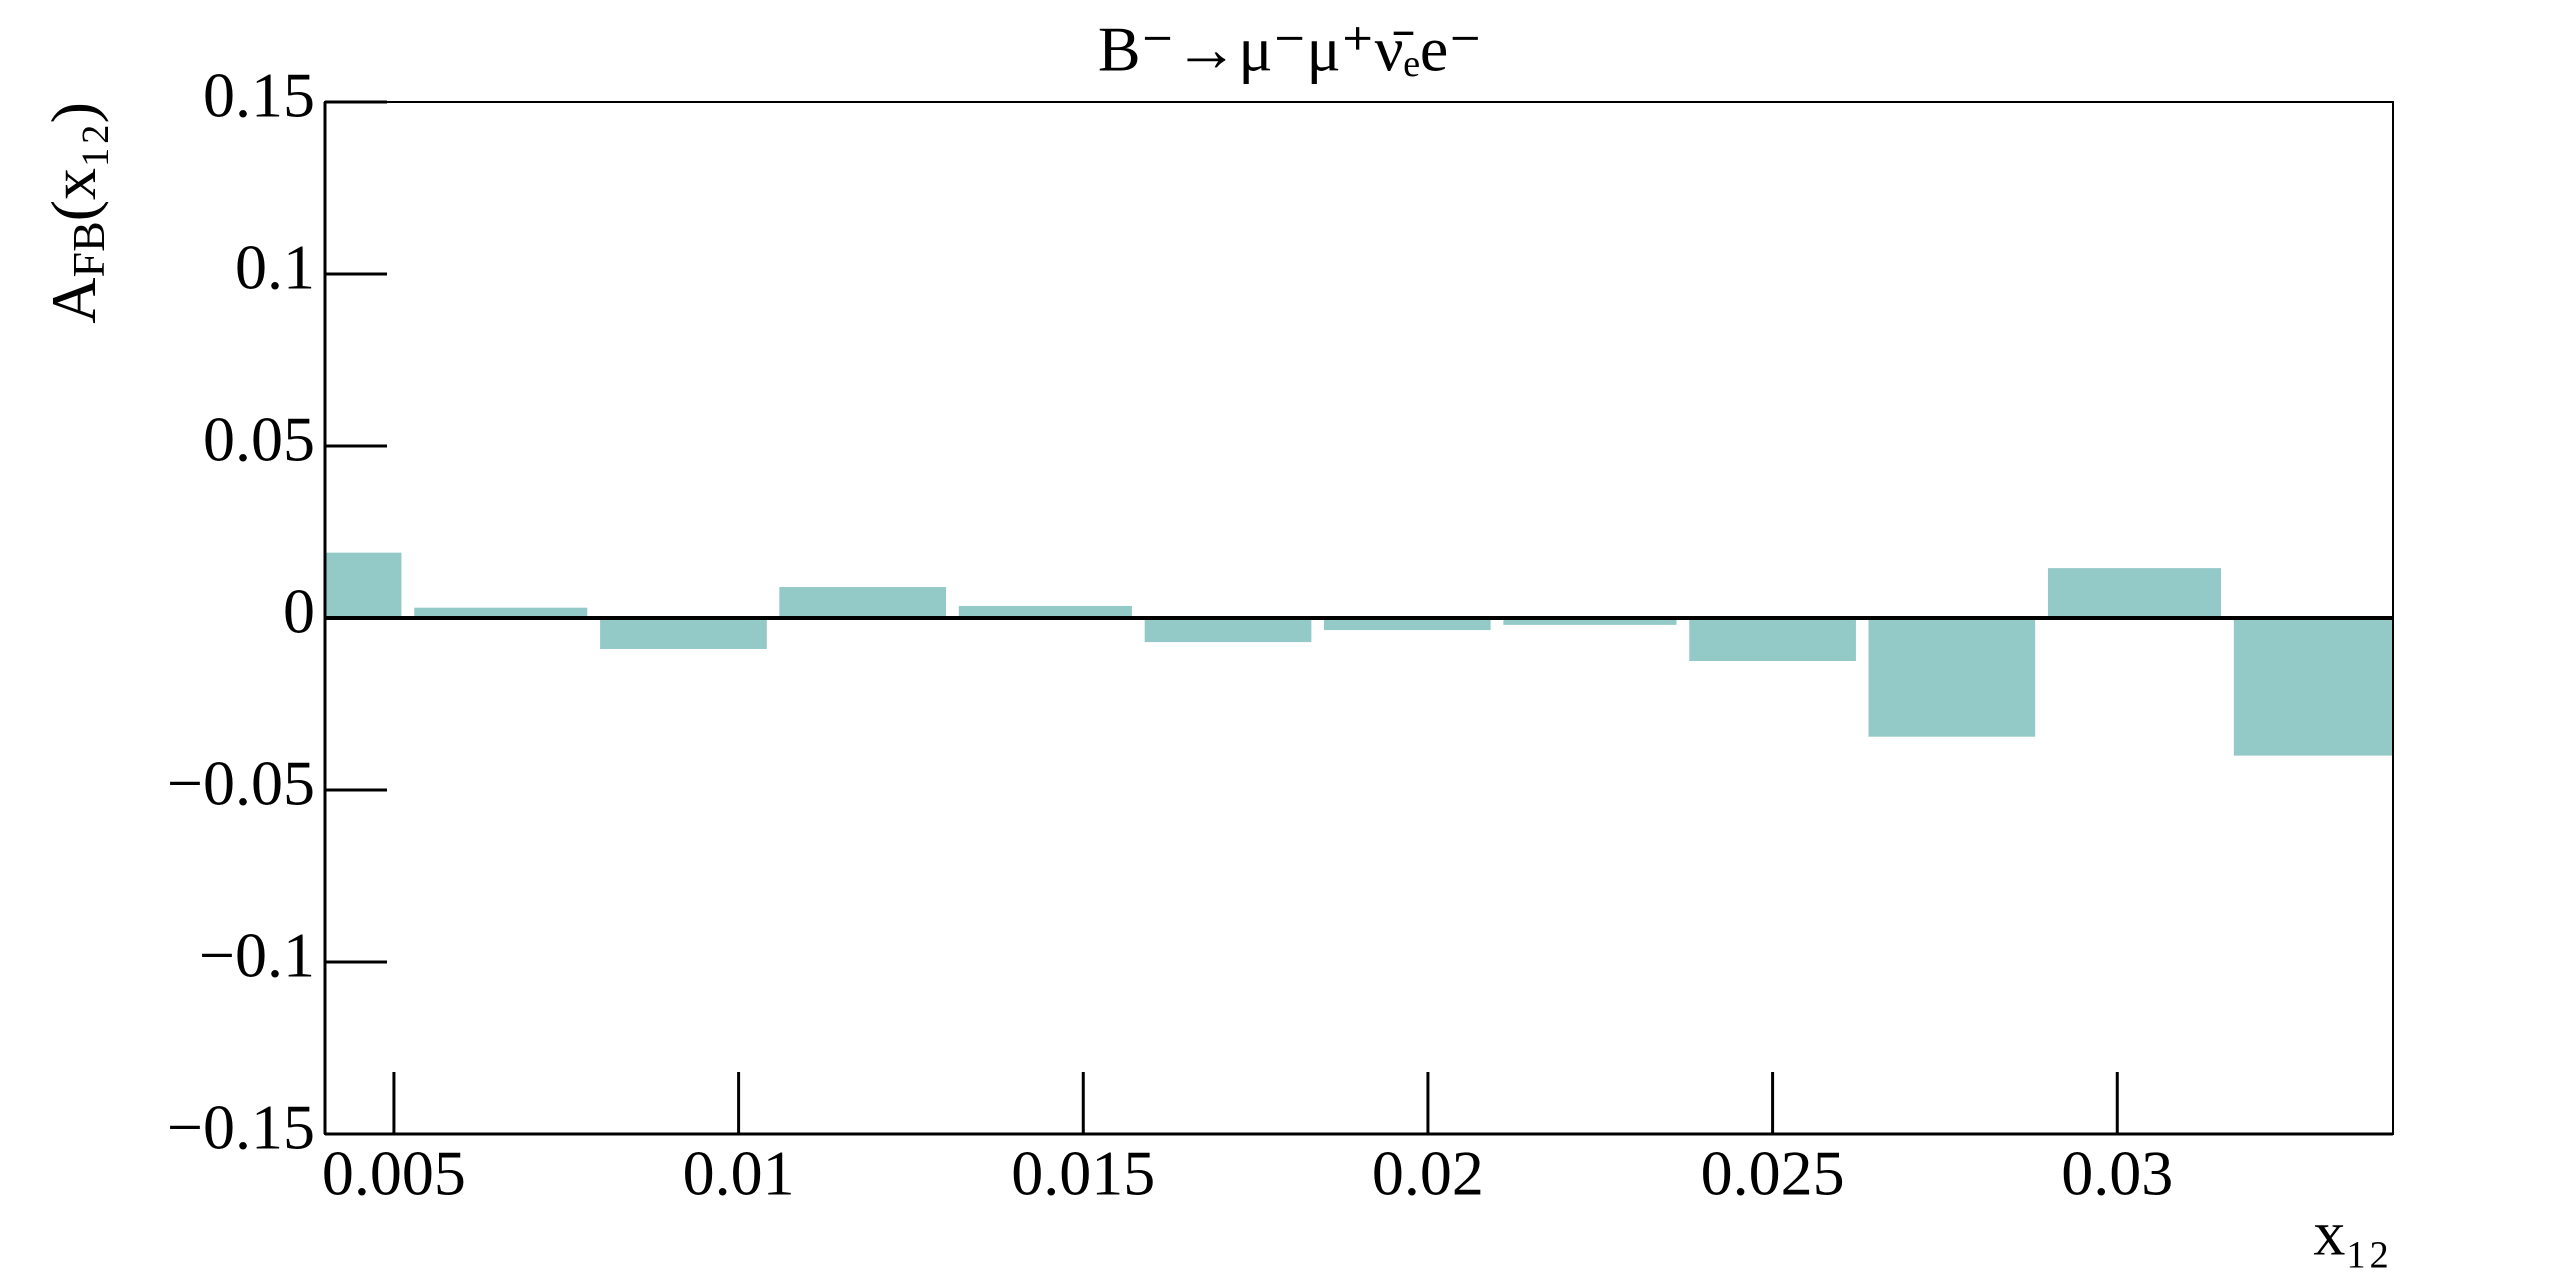 This screenshot has height=1278, width=2558. What do you see at coordinates (2351, 1233) in the screenshot?
I see `x-axis-label: x₁₂` at bounding box center [2351, 1233].